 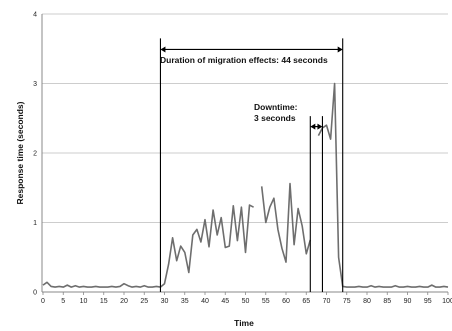 I want to click on x-tick-label: 45, so click(x=225, y=301).